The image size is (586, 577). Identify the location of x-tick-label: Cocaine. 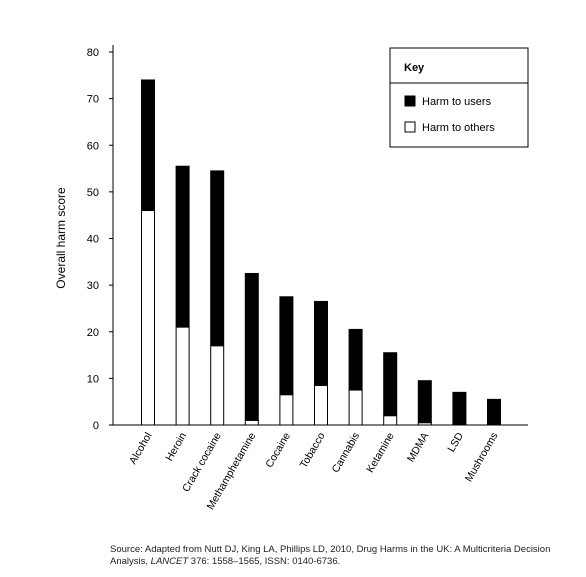
(278, 450).